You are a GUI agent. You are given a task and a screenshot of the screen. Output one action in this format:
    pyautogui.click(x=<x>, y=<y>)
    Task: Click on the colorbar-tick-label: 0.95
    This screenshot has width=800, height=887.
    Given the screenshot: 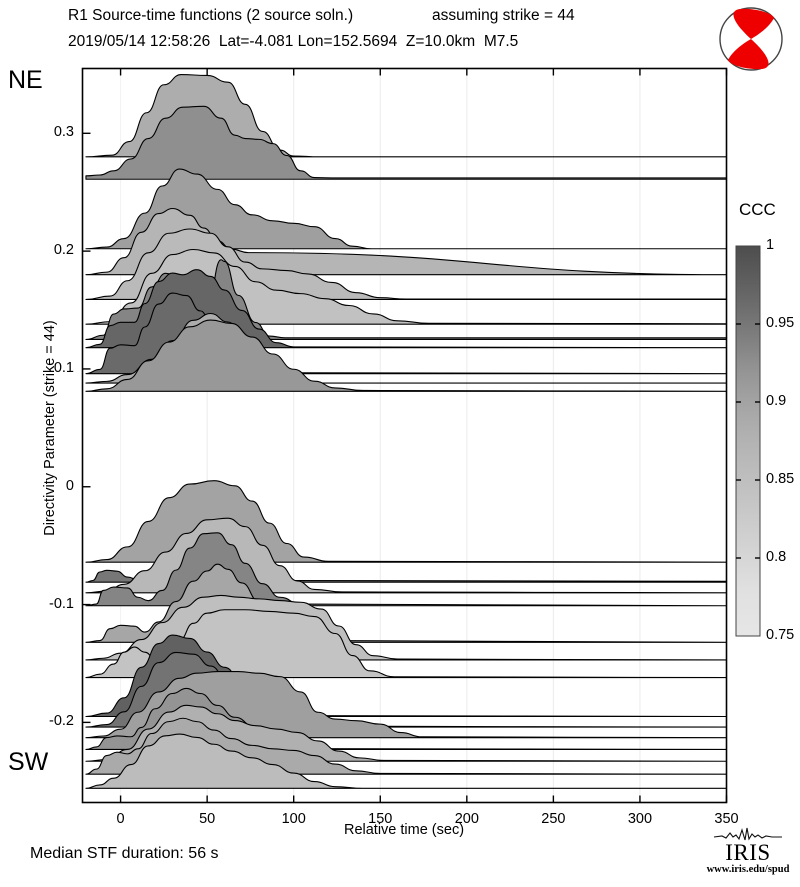 What is the action you would take?
    pyautogui.click(x=780, y=323)
    